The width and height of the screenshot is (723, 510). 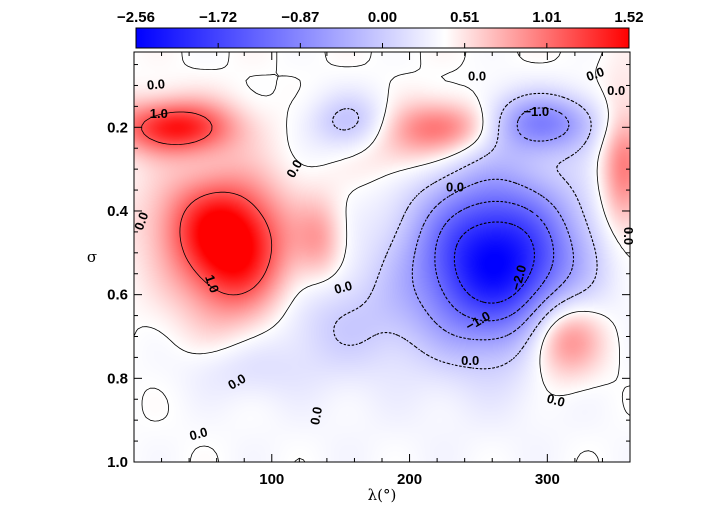 I want to click on y-axis-label: σ, so click(x=92, y=257).